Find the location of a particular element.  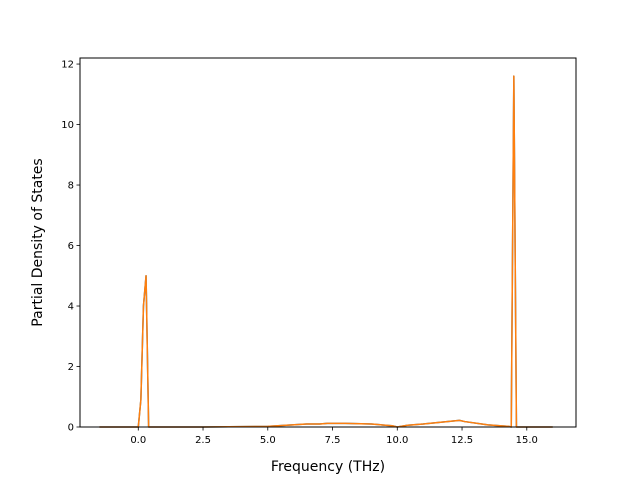

x-tick-label: 7.5 is located at coordinates (333, 440).